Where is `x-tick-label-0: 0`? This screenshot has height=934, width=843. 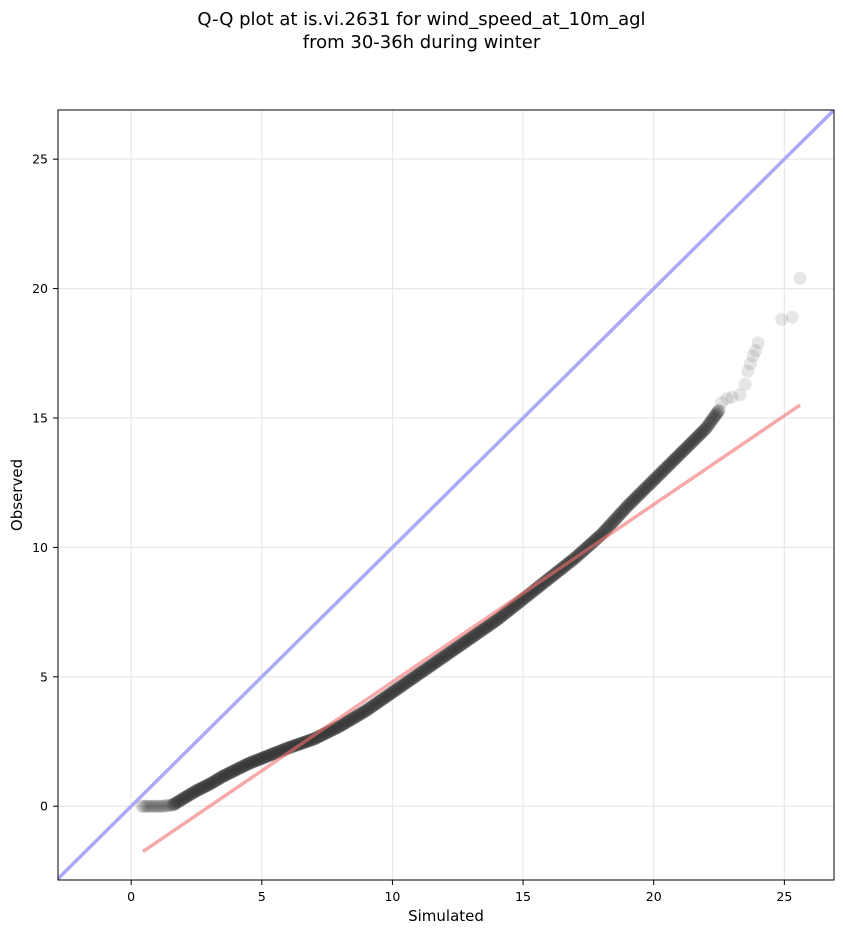
x-tick-label-0: 0 is located at coordinates (131, 896).